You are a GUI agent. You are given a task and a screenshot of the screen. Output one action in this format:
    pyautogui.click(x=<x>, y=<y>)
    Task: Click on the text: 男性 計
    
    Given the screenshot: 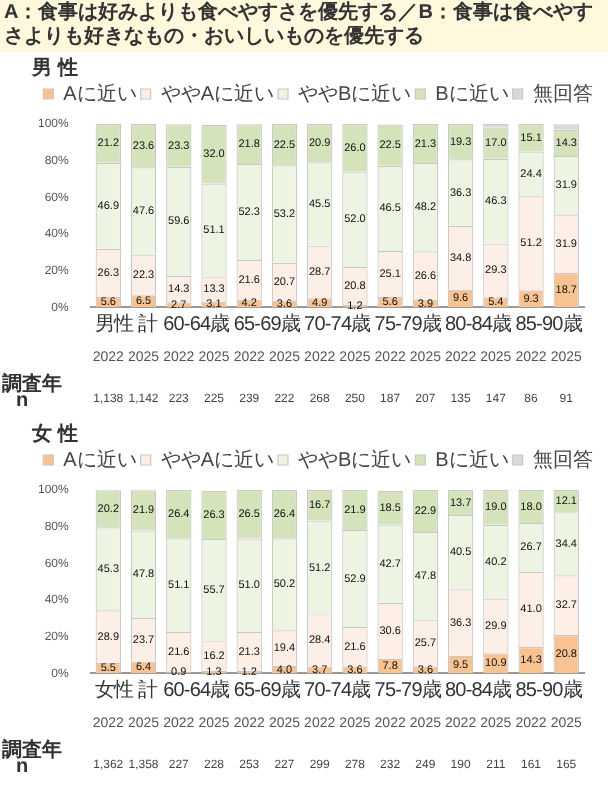 What is the action you would take?
    pyautogui.click(x=126, y=324)
    